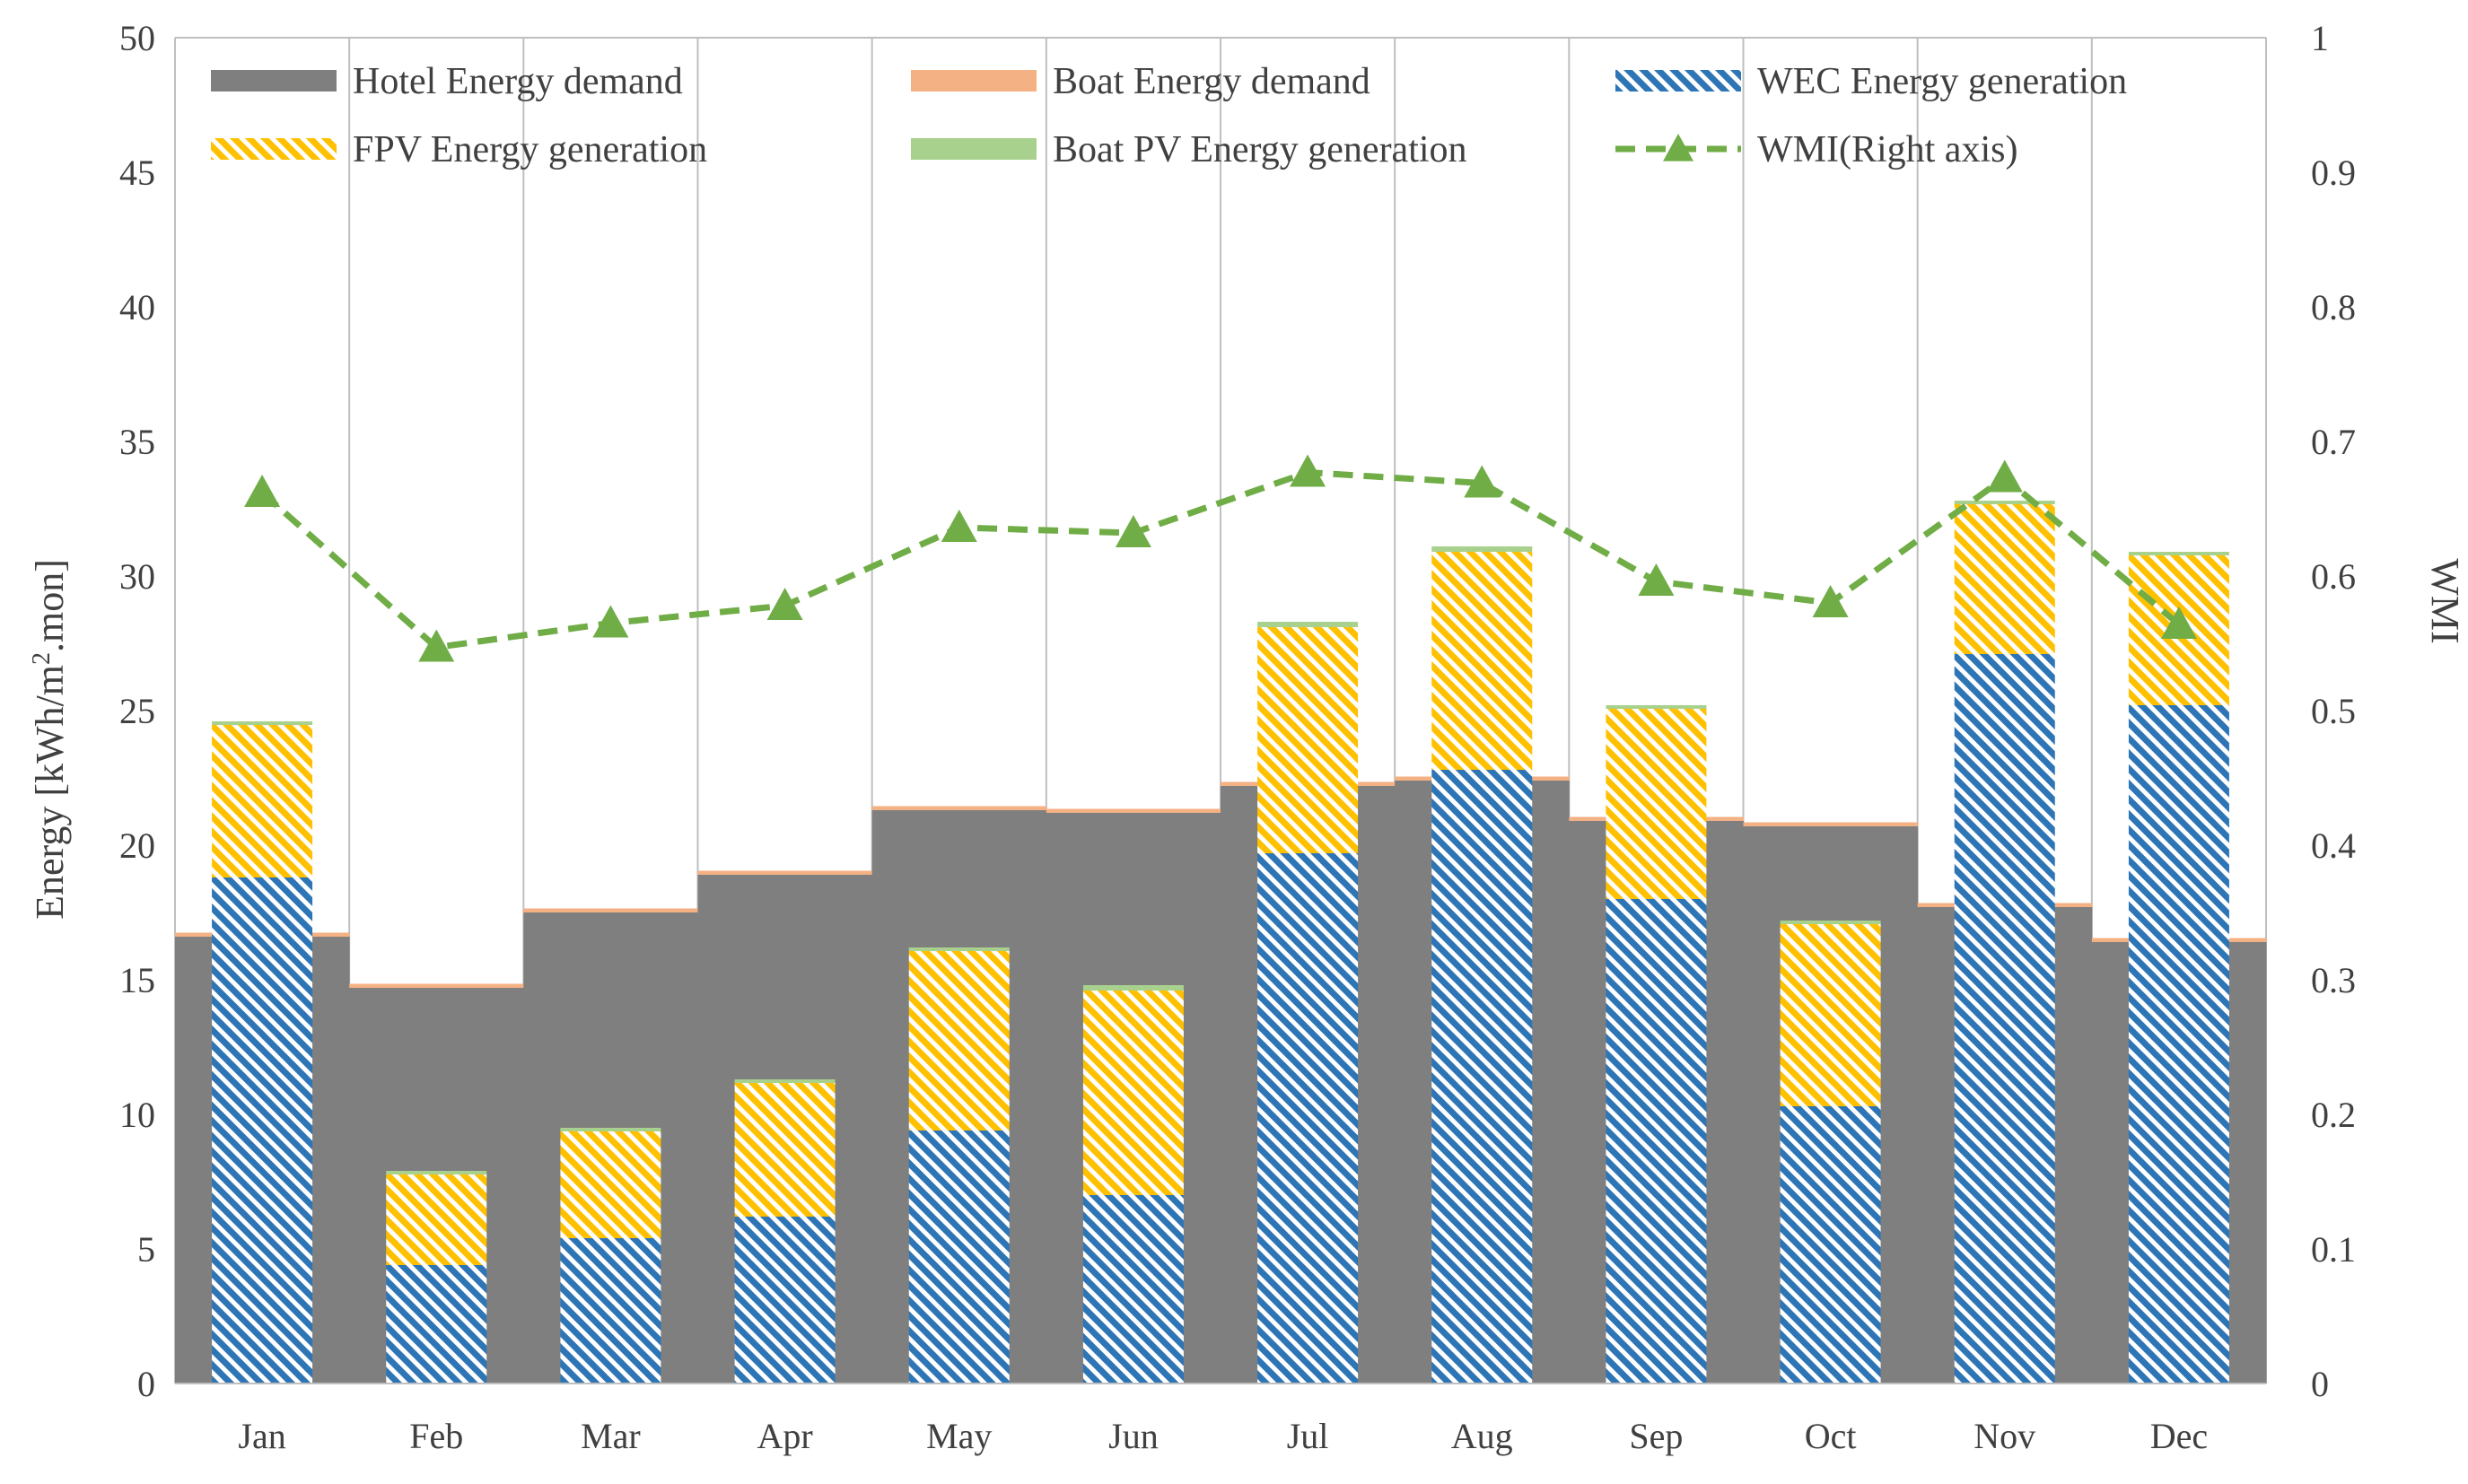  What do you see at coordinates (611, 1436) in the screenshot?
I see `x-tick-label: Mar` at bounding box center [611, 1436].